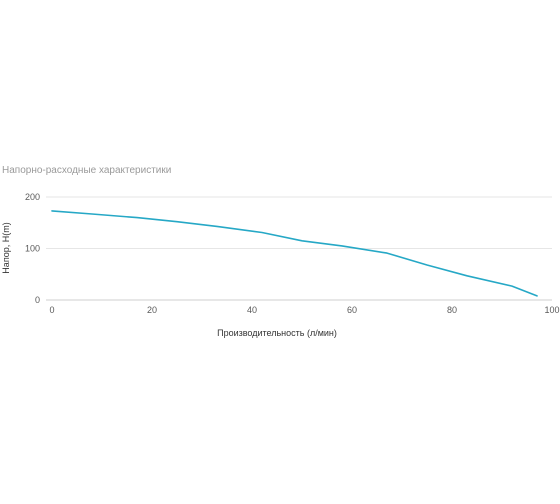 This screenshot has width=560, height=504. I want to click on x-axis-ticks: 0 20 40 60 80 100, so click(304, 310).